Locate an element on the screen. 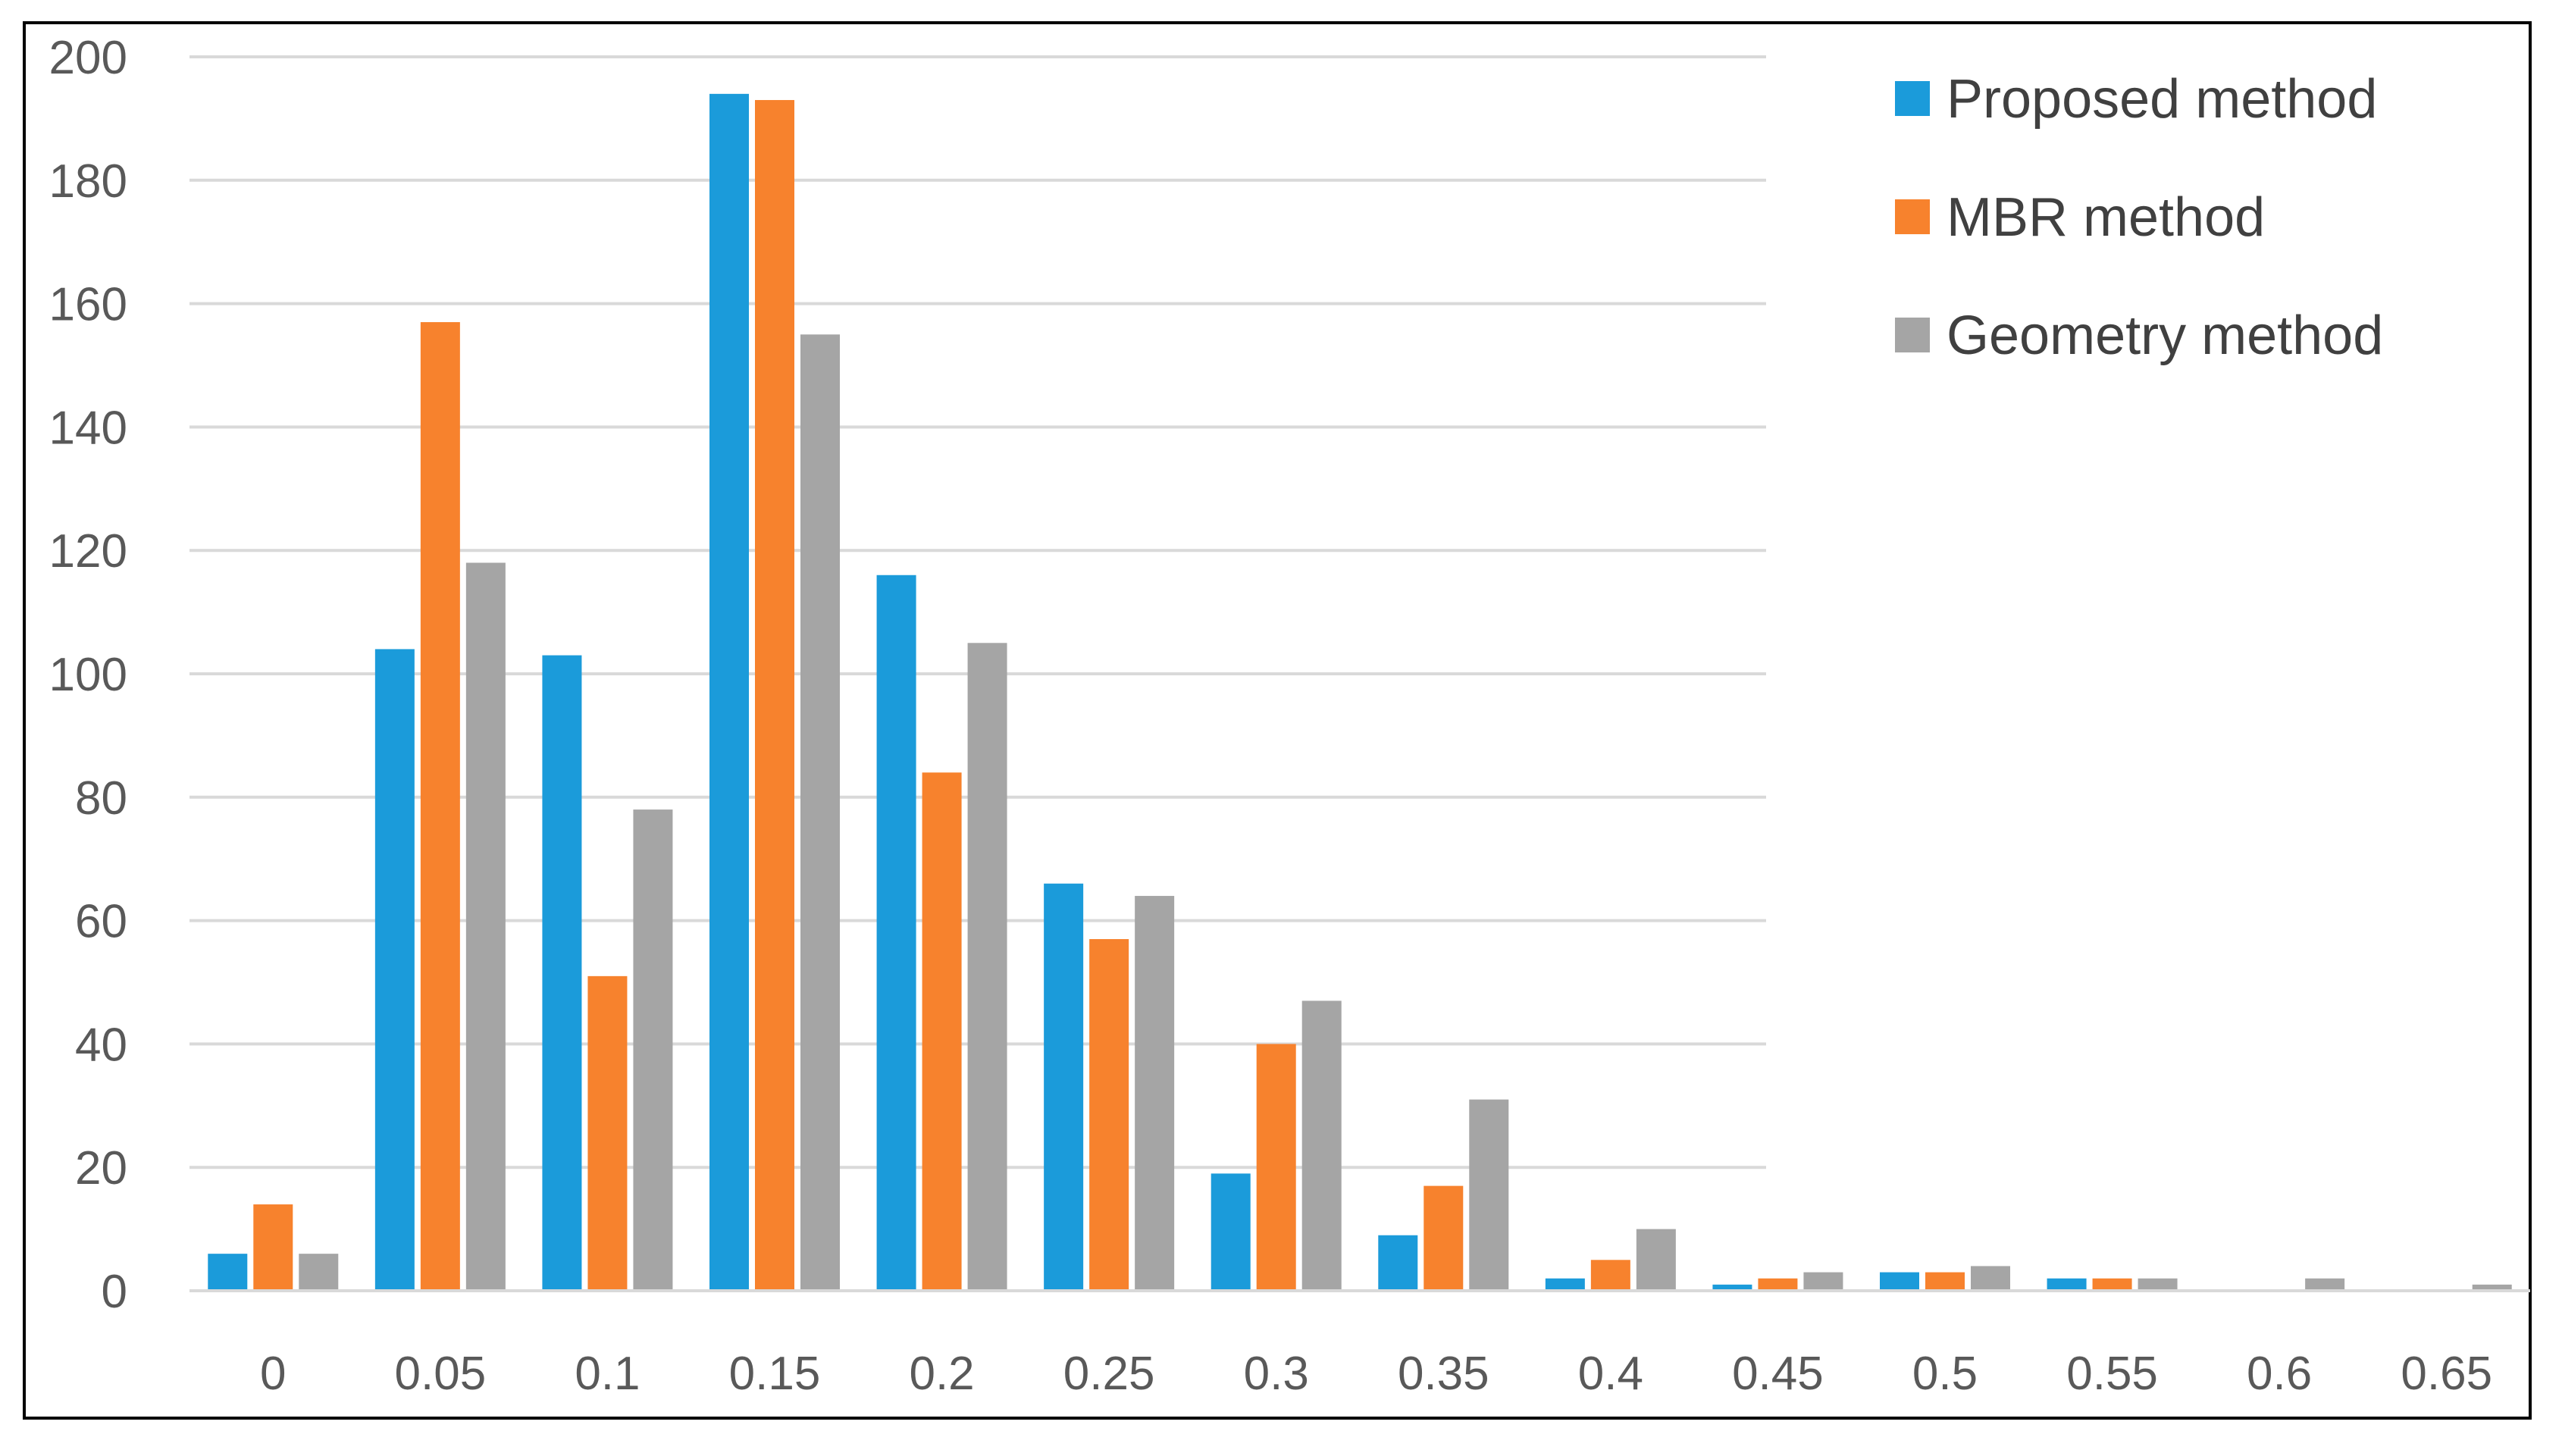 Image resolution: width=2562 pixels, height=1456 pixels. y-tick-label: 100 is located at coordinates (88, 675).